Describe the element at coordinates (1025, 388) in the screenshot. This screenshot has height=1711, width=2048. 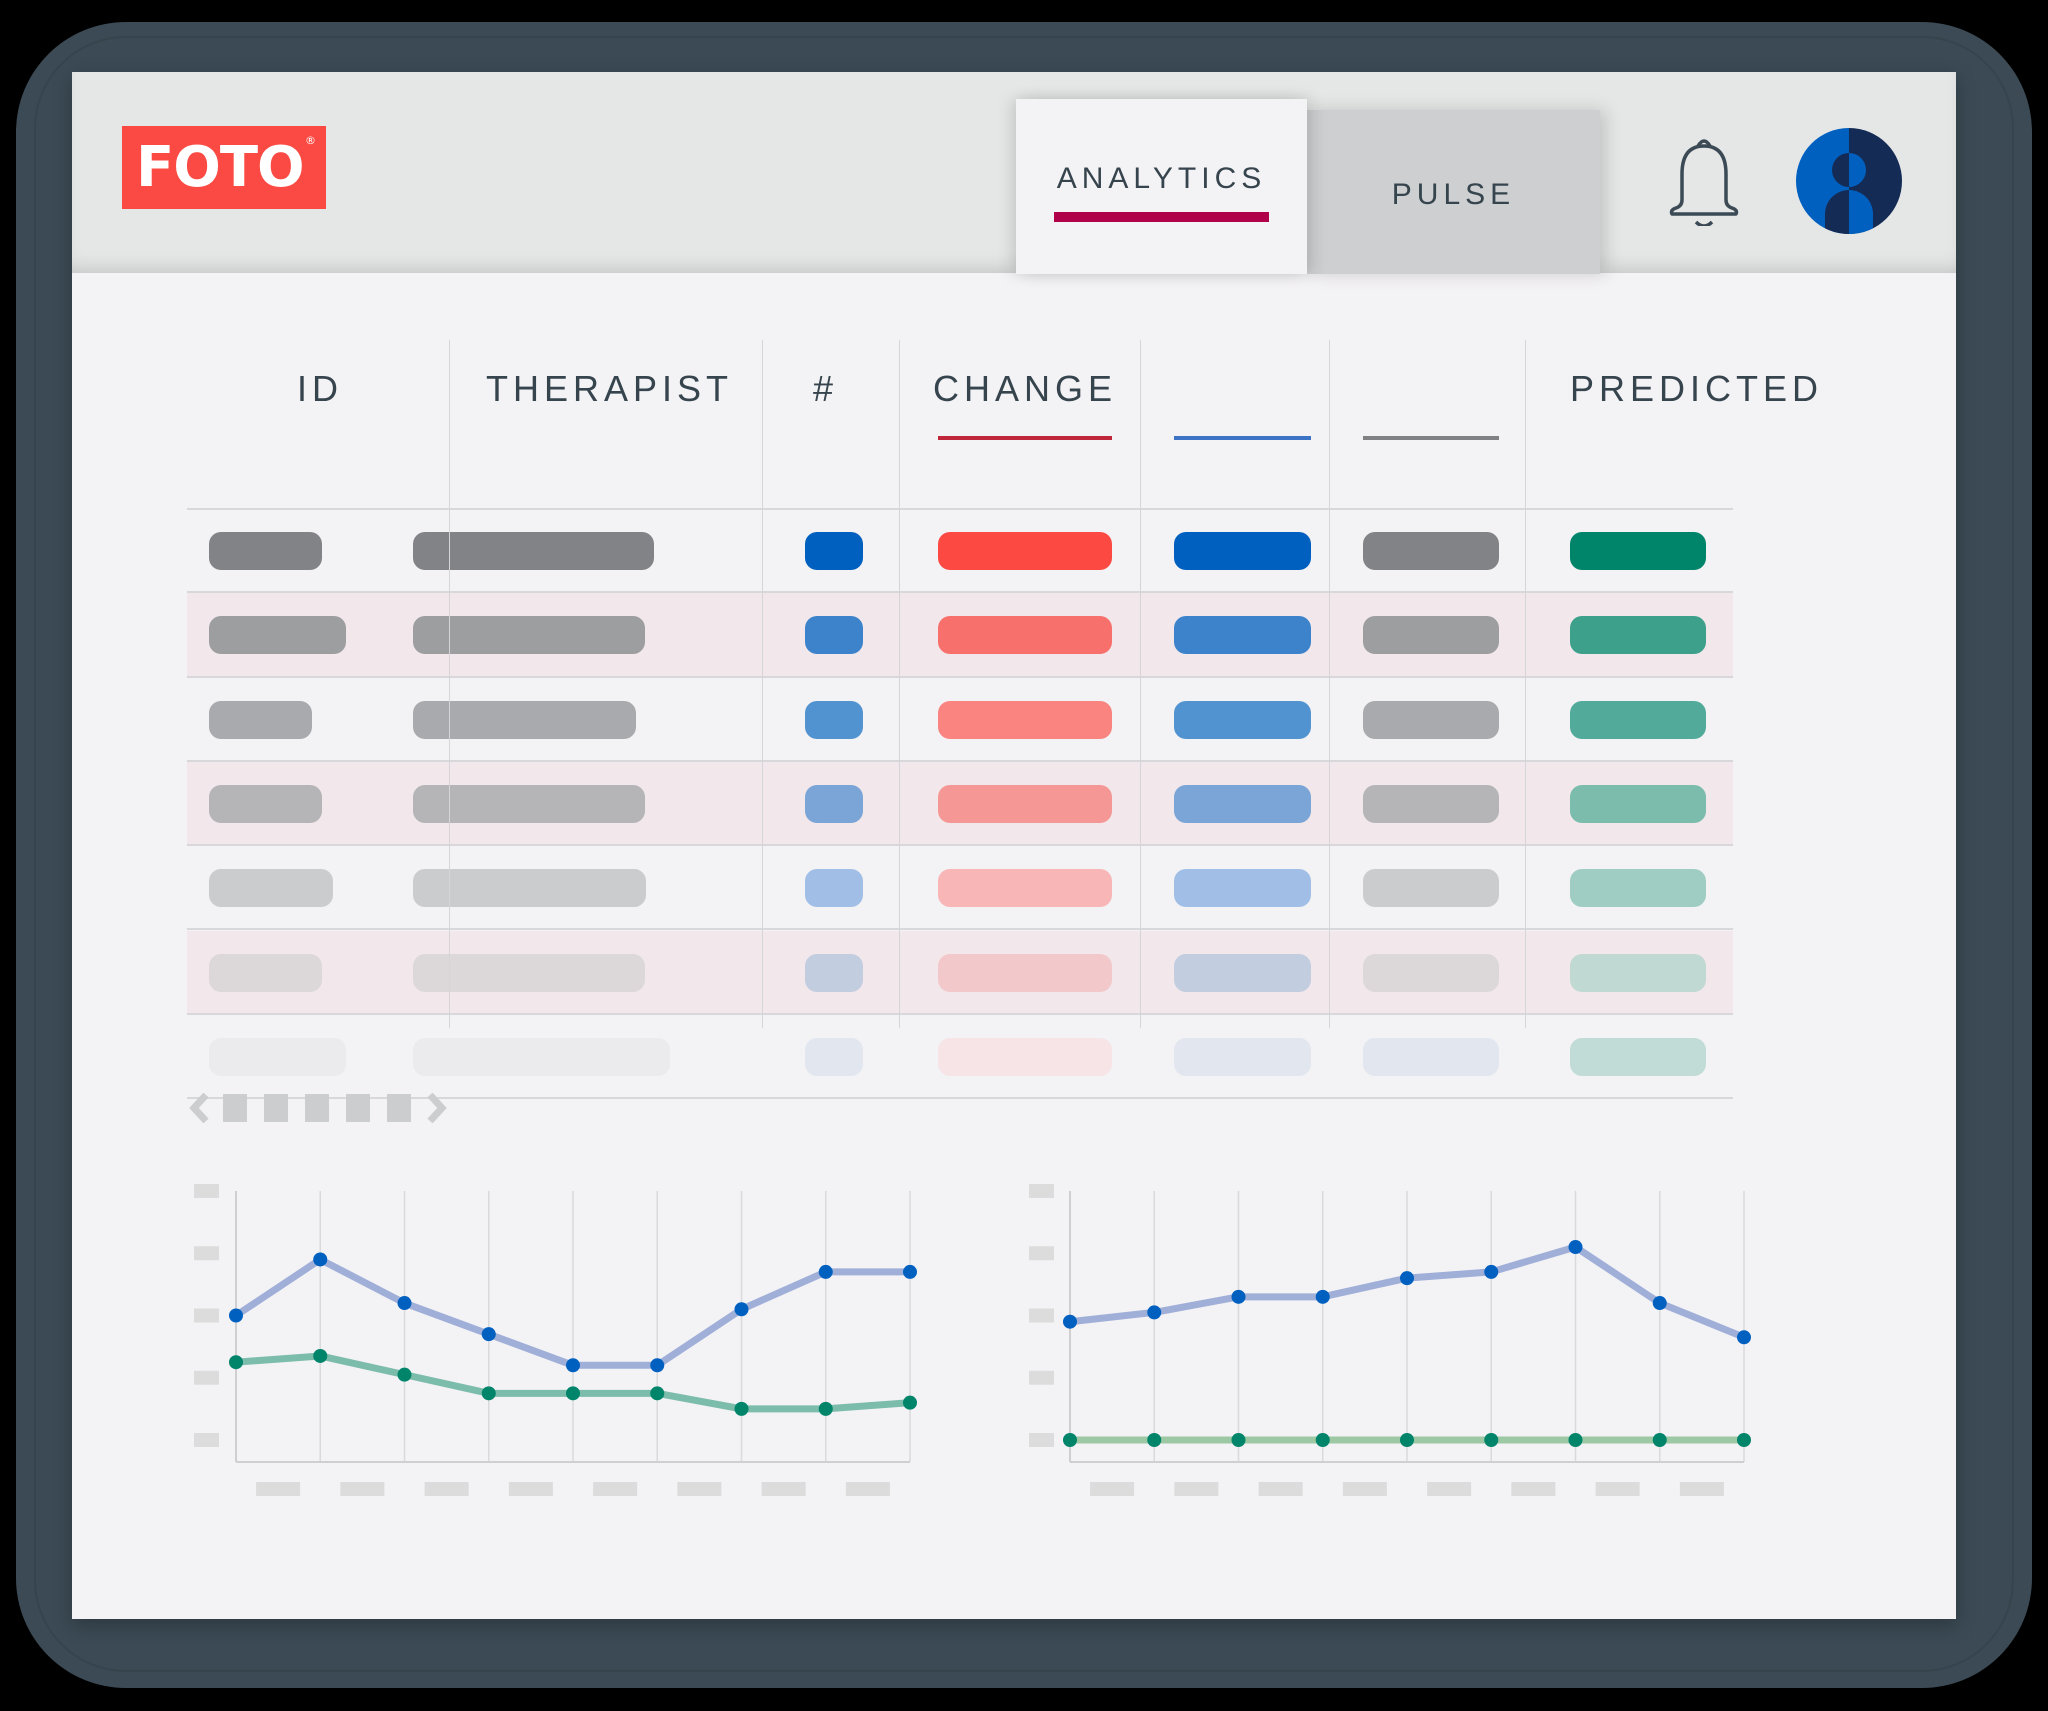
I see `column-header-change: CHANGE` at that location.